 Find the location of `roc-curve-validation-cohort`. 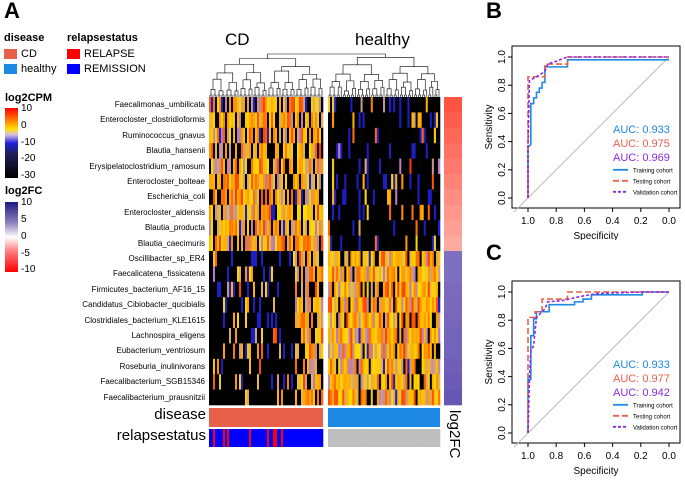

roc-curve-validation-cohort is located at coordinates (598, 127).